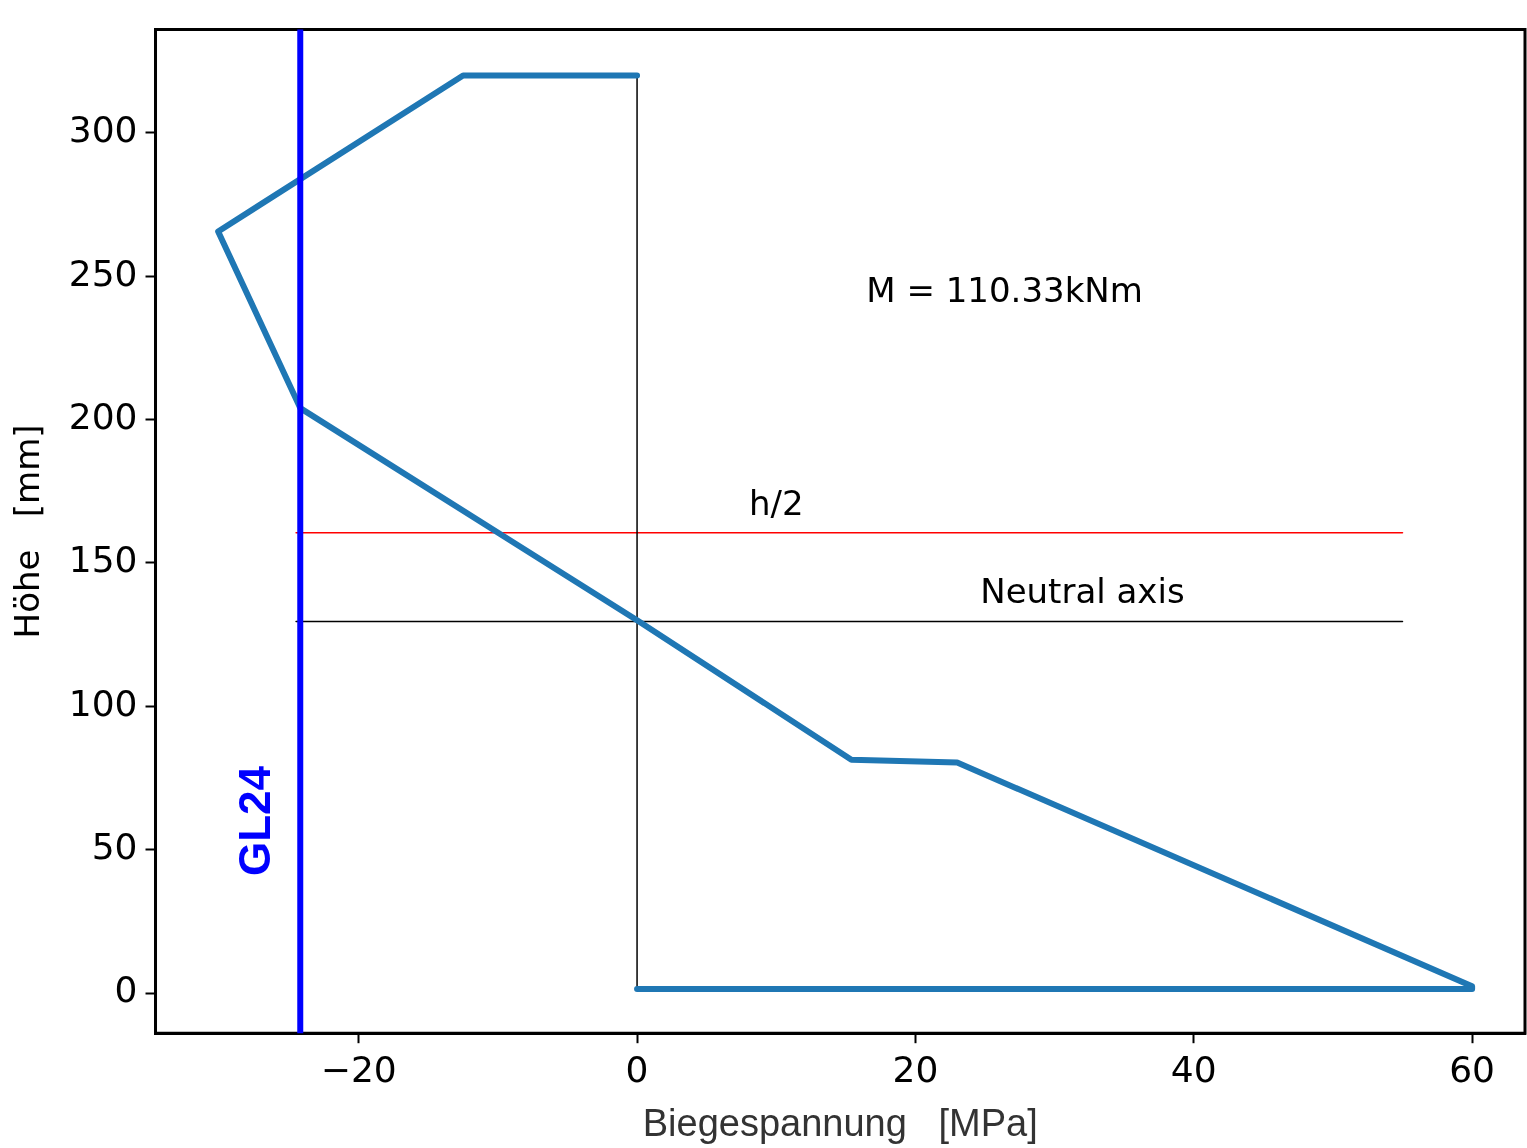 The image size is (1527, 1148). What do you see at coordinates (103, 560) in the screenshot?
I see `y-tick-label: 150` at bounding box center [103, 560].